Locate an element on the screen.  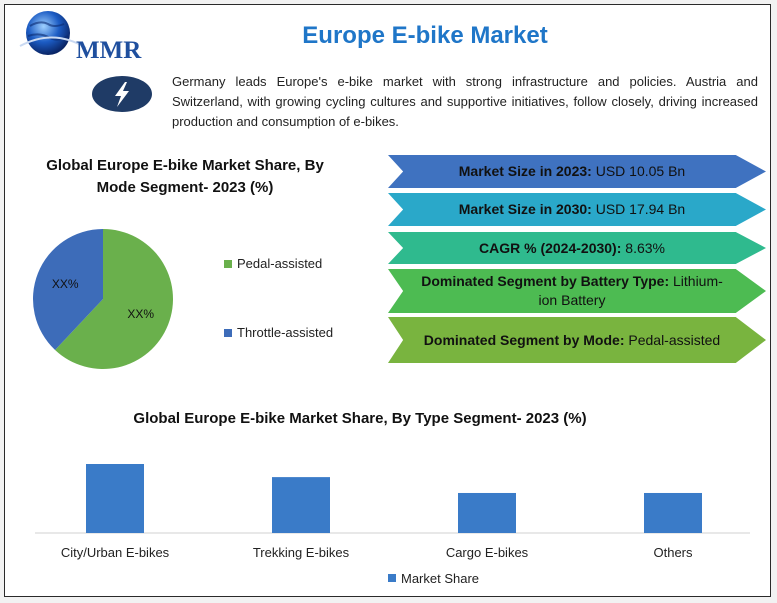
stat-banner: CAGR % (2024-2030): 8.63% is located at coordinates (577, 248).